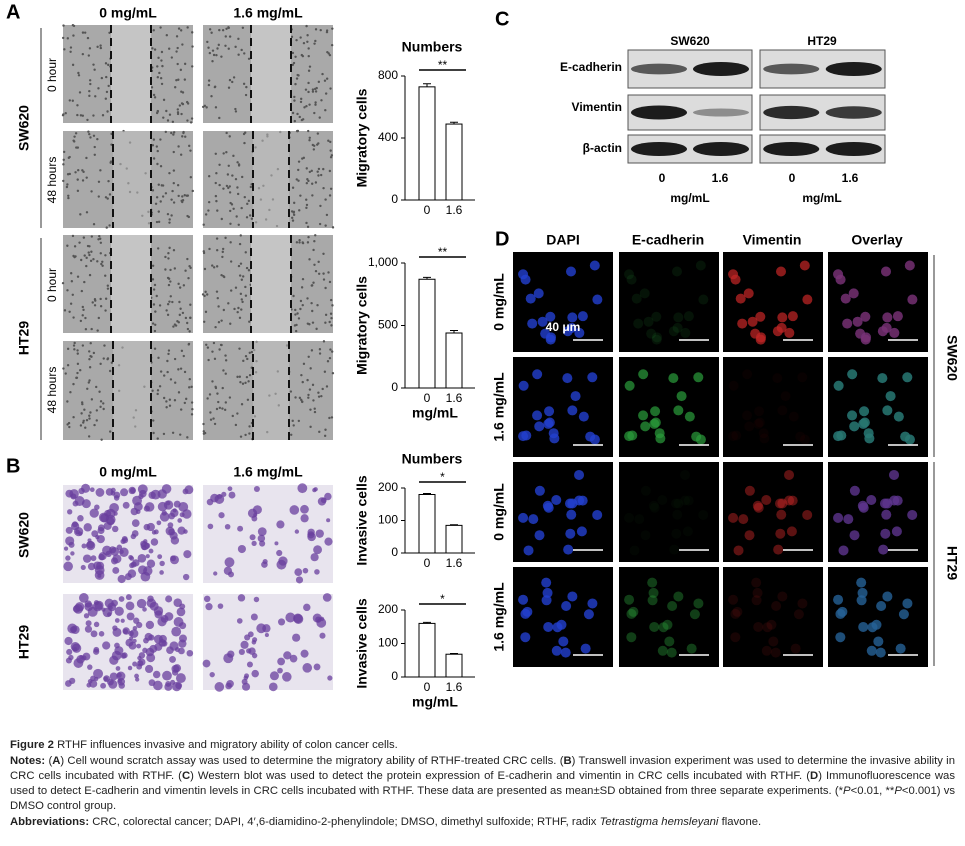 This screenshot has height=846, width=965. Describe the element at coordinates (721, 69) in the screenshot. I see `band` at that location.